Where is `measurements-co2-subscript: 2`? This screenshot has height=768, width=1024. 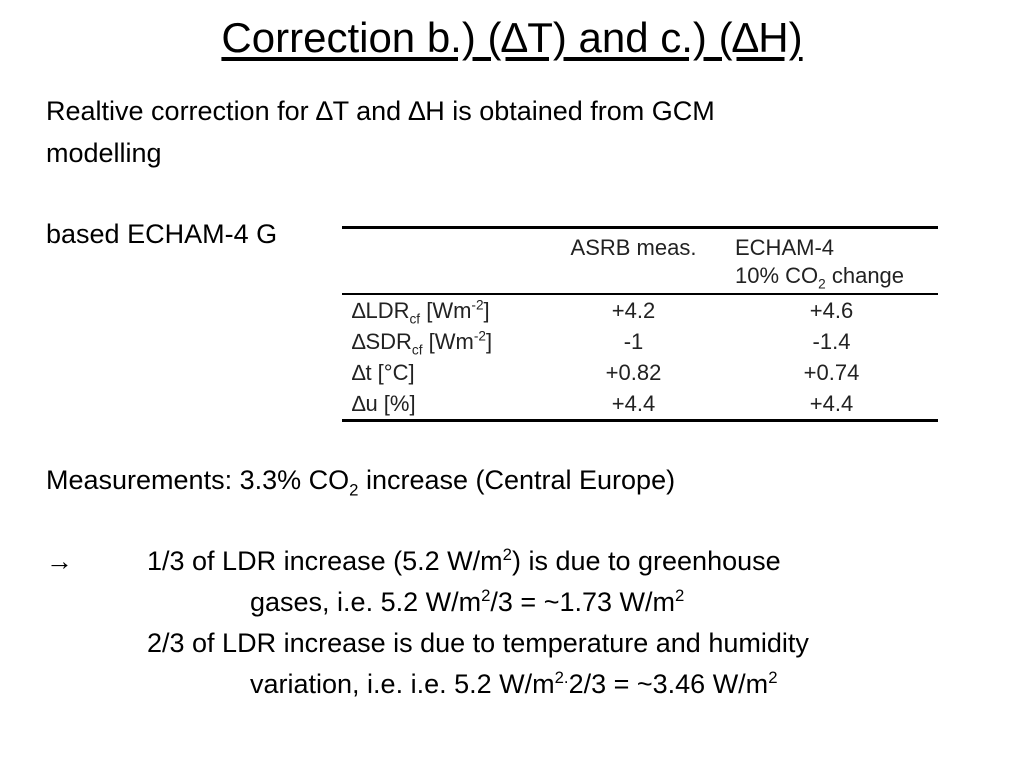
measurements-co2-subscript: 2 is located at coordinates (354, 490).